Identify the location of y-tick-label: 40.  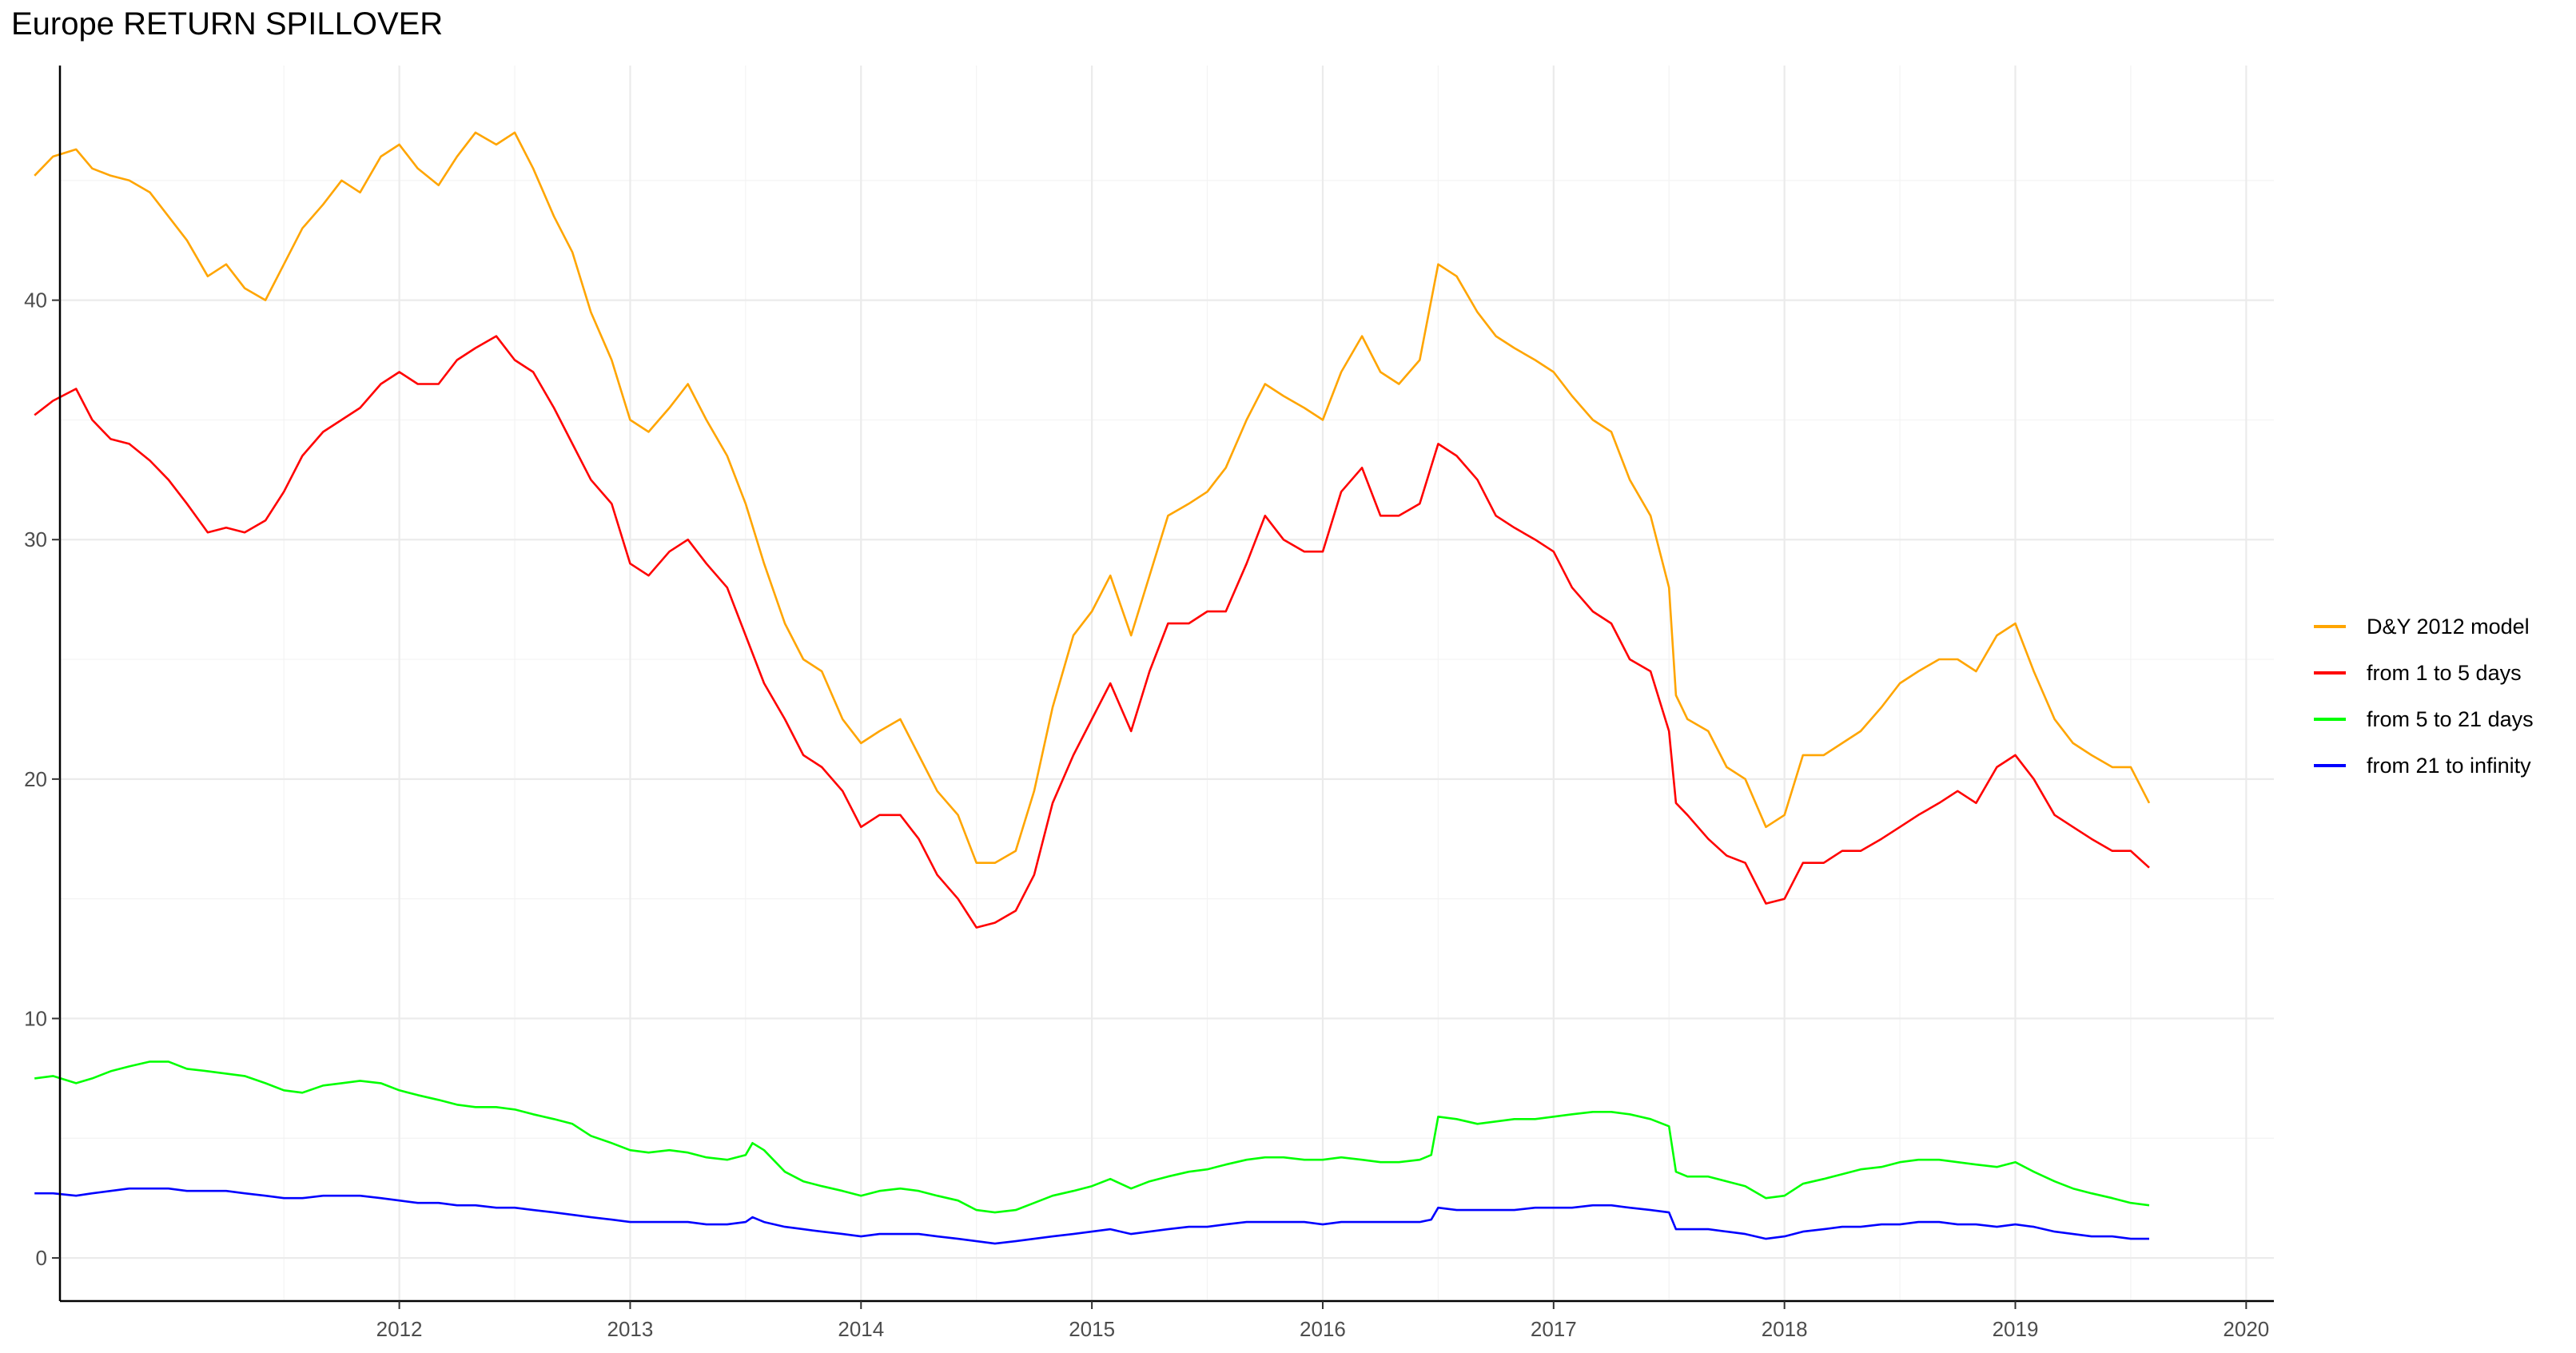
(35, 300).